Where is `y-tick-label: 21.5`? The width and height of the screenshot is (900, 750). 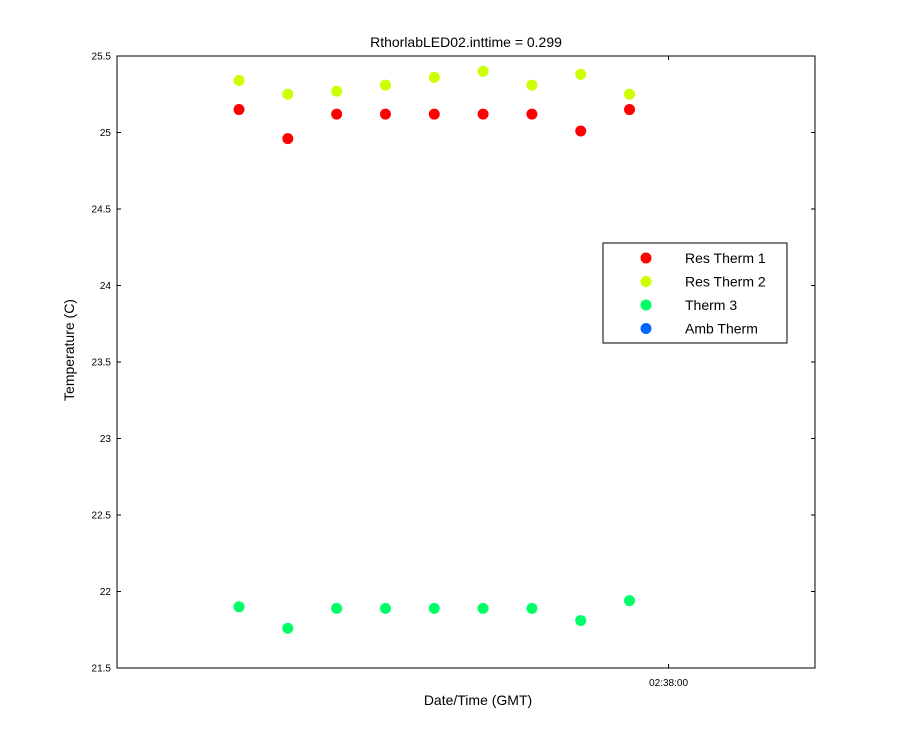 y-tick-label: 21.5 is located at coordinates (102, 669).